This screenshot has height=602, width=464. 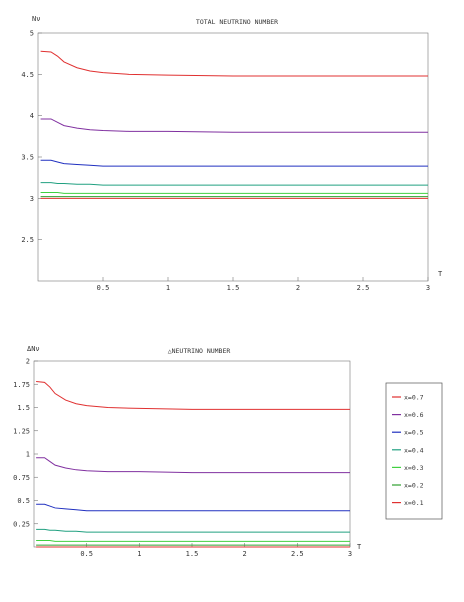 What do you see at coordinates (21, 431) in the screenshot?
I see `y-tick-label: 1.25` at bounding box center [21, 431].